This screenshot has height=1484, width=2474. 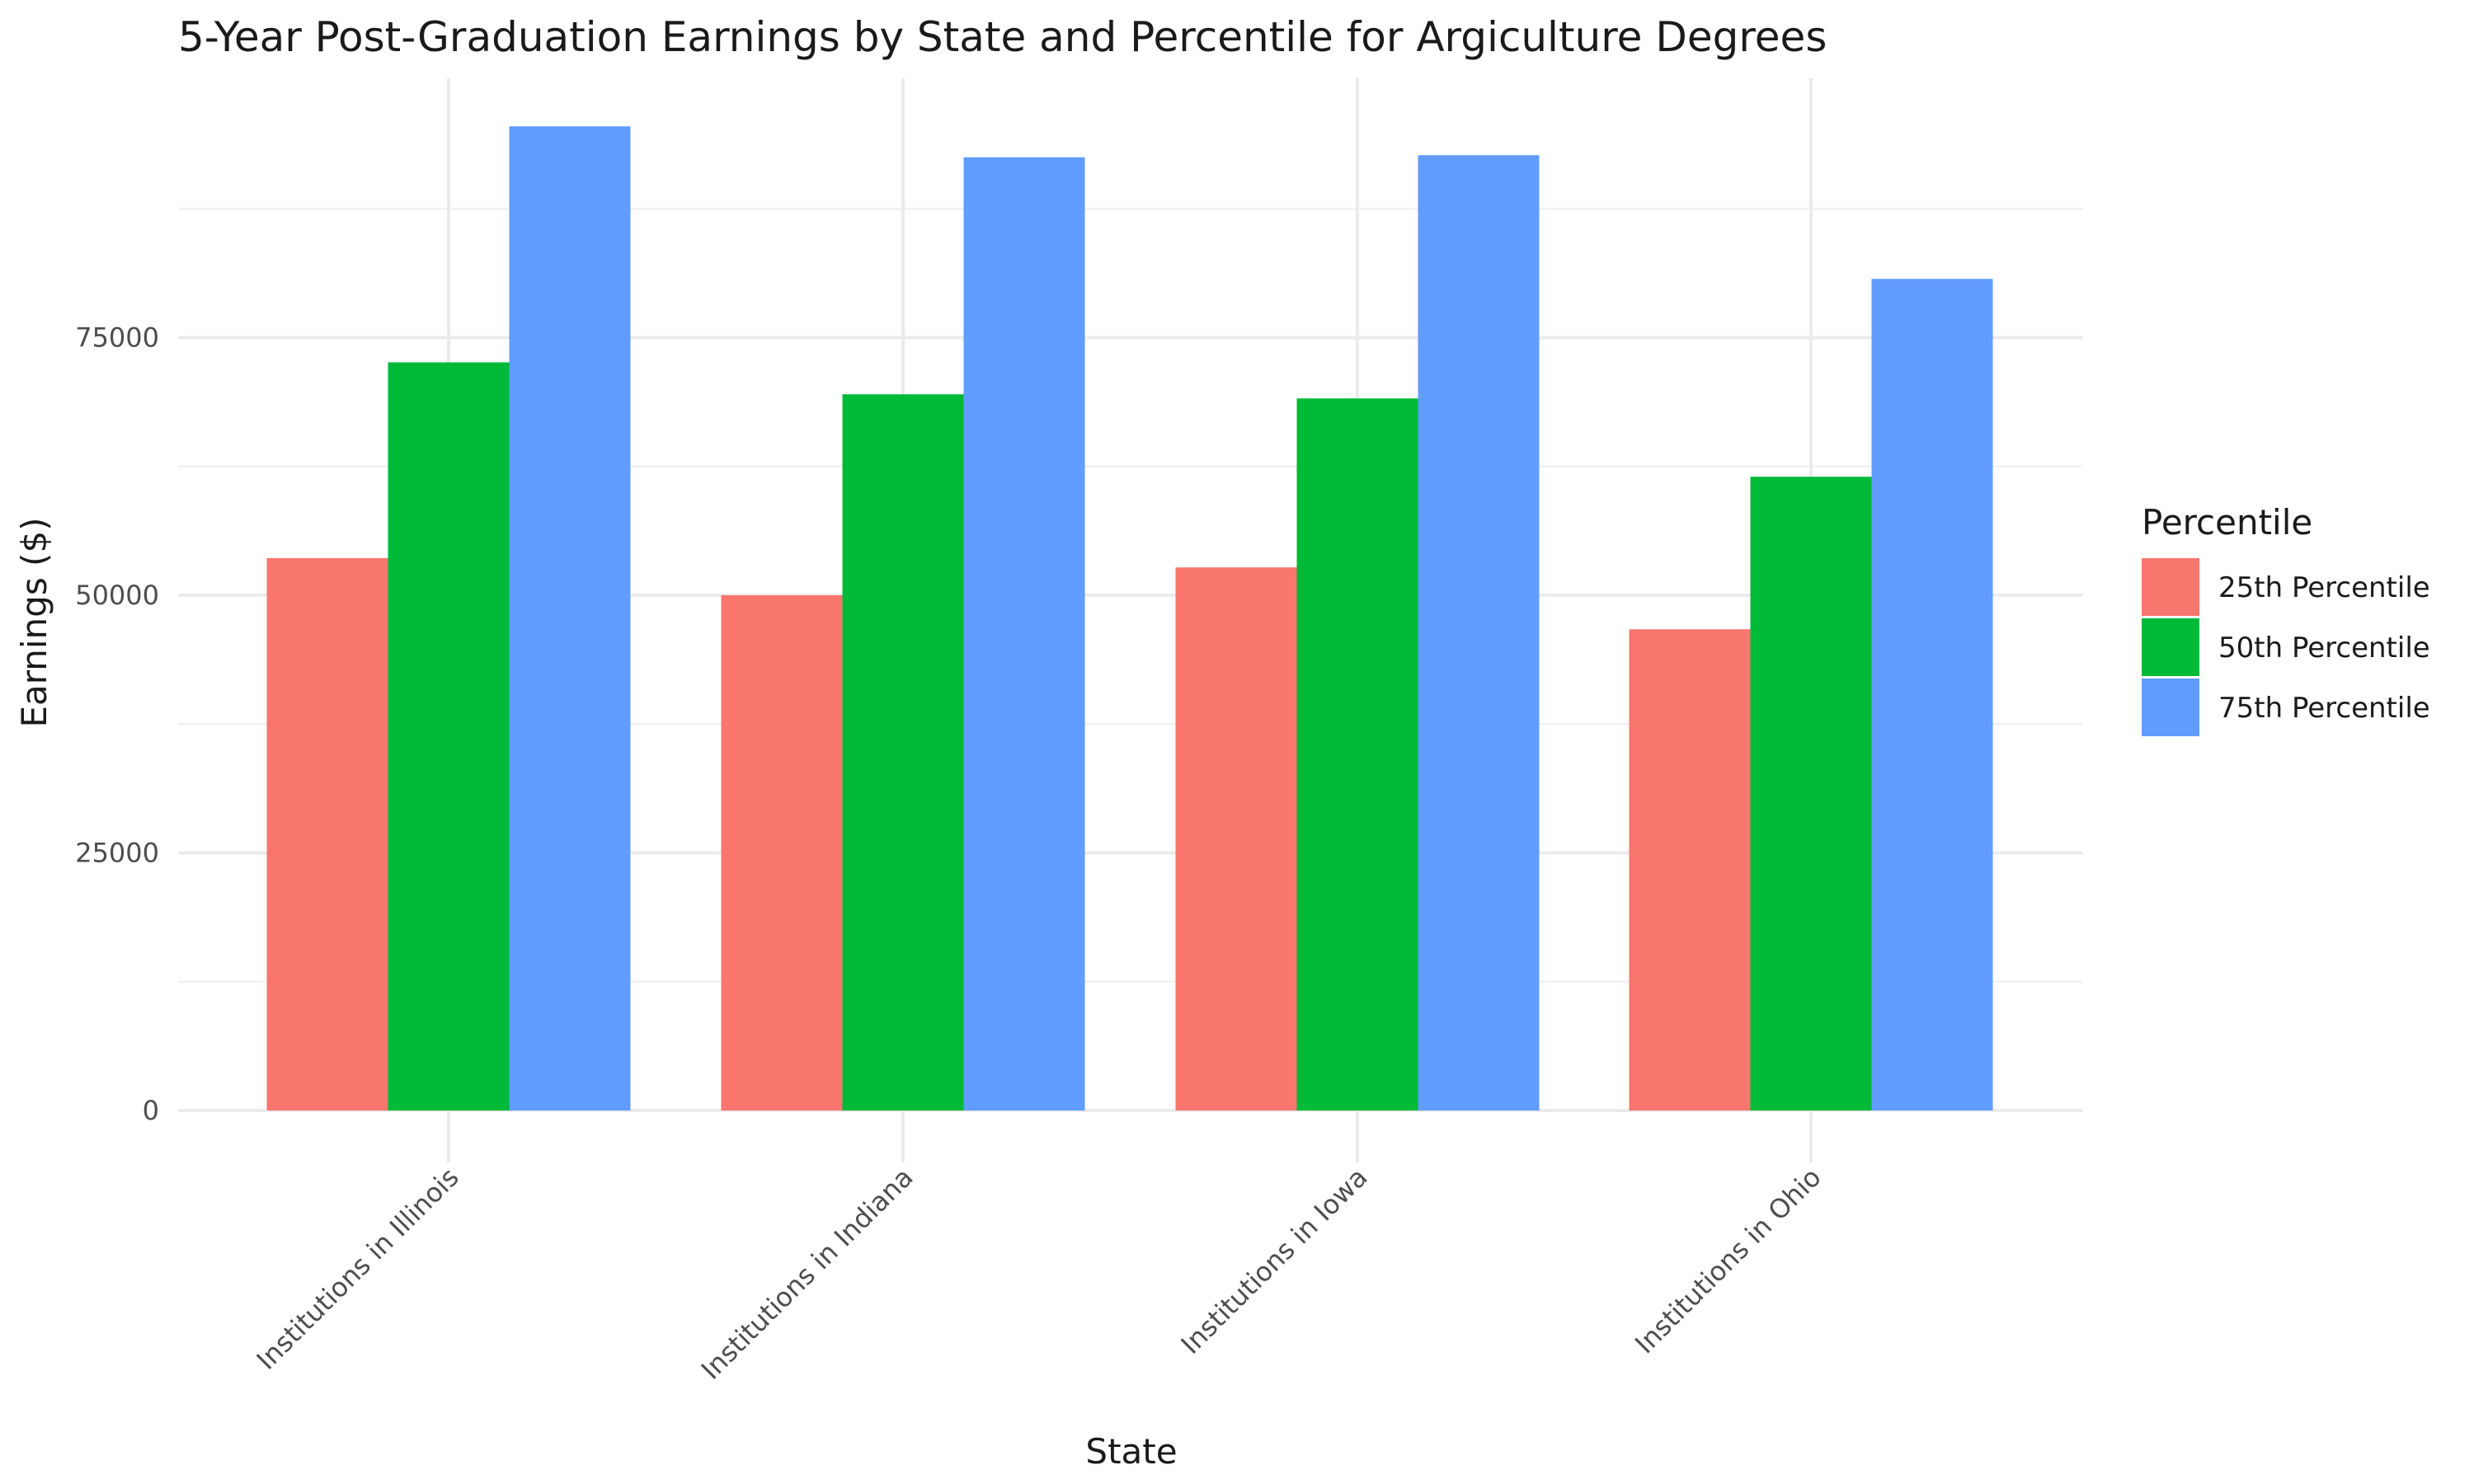 What do you see at coordinates (358, 1269) in the screenshot?
I see `x-tick-label: Institutions in Illinois` at bounding box center [358, 1269].